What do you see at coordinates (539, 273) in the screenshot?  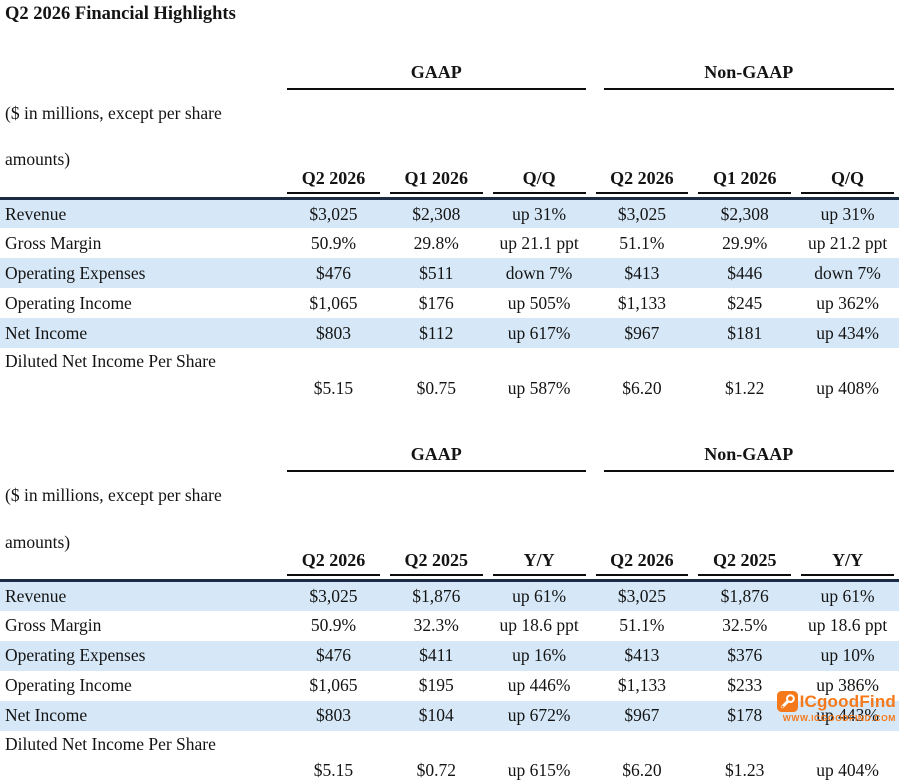 I see `cell-value: down 7%` at bounding box center [539, 273].